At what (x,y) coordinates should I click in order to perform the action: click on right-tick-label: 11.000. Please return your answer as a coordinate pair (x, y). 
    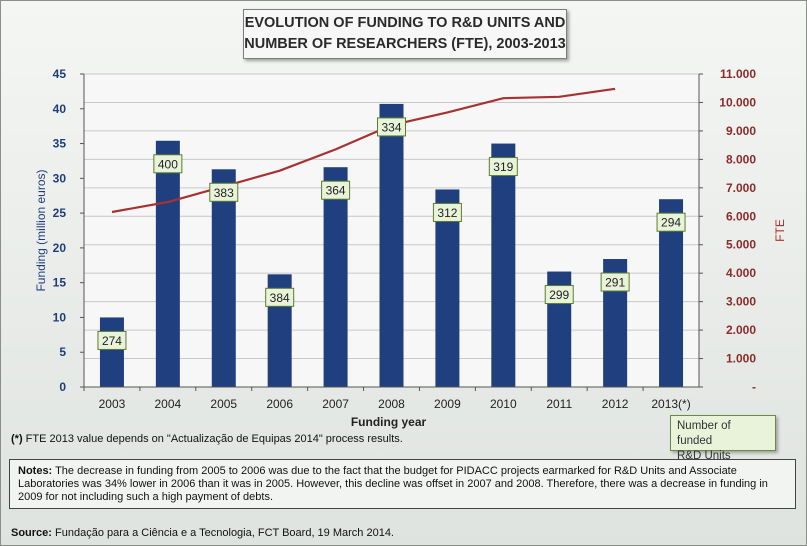
    Looking at the image, I should click on (738, 74).